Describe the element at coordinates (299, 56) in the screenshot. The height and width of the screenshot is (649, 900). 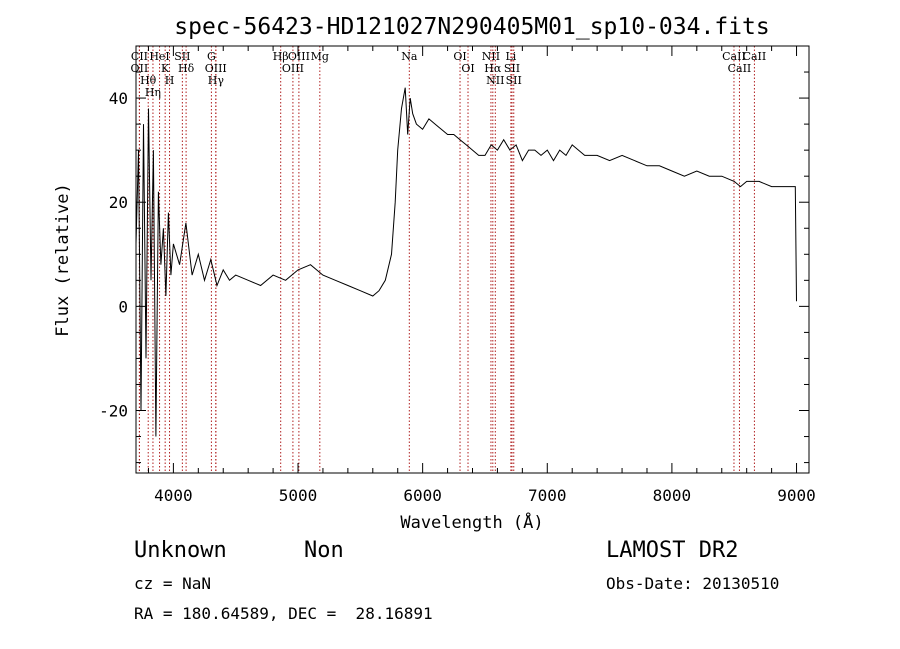
I see `line-marker-label-14: OIII` at that location.